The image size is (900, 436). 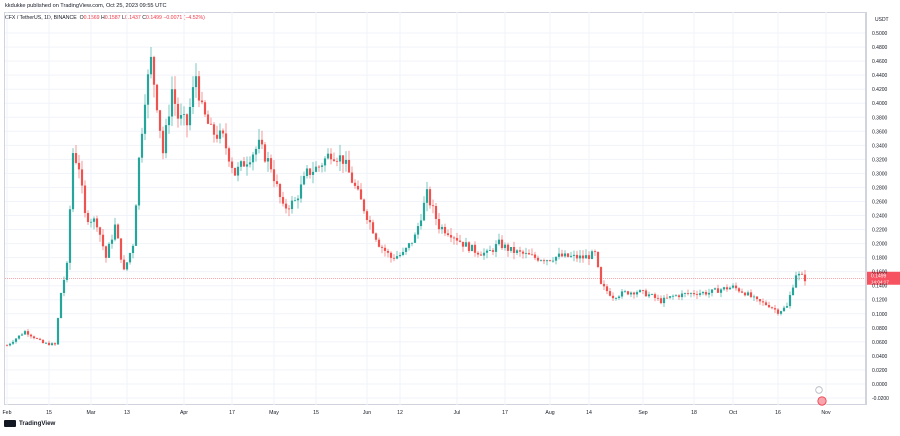 What do you see at coordinates (733, 413) in the screenshot?
I see `x-tick-label: Oct` at bounding box center [733, 413].